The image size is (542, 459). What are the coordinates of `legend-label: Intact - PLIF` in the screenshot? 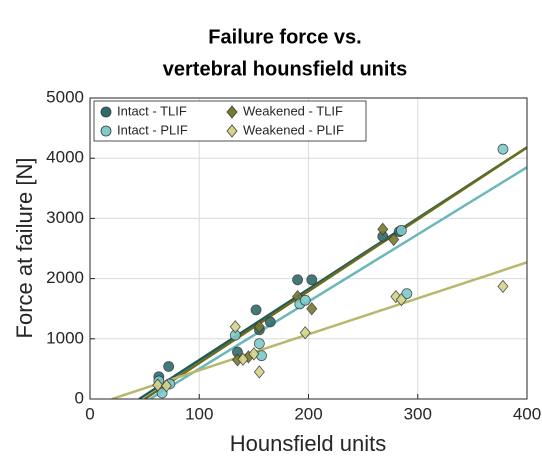 It's located at (152, 129).